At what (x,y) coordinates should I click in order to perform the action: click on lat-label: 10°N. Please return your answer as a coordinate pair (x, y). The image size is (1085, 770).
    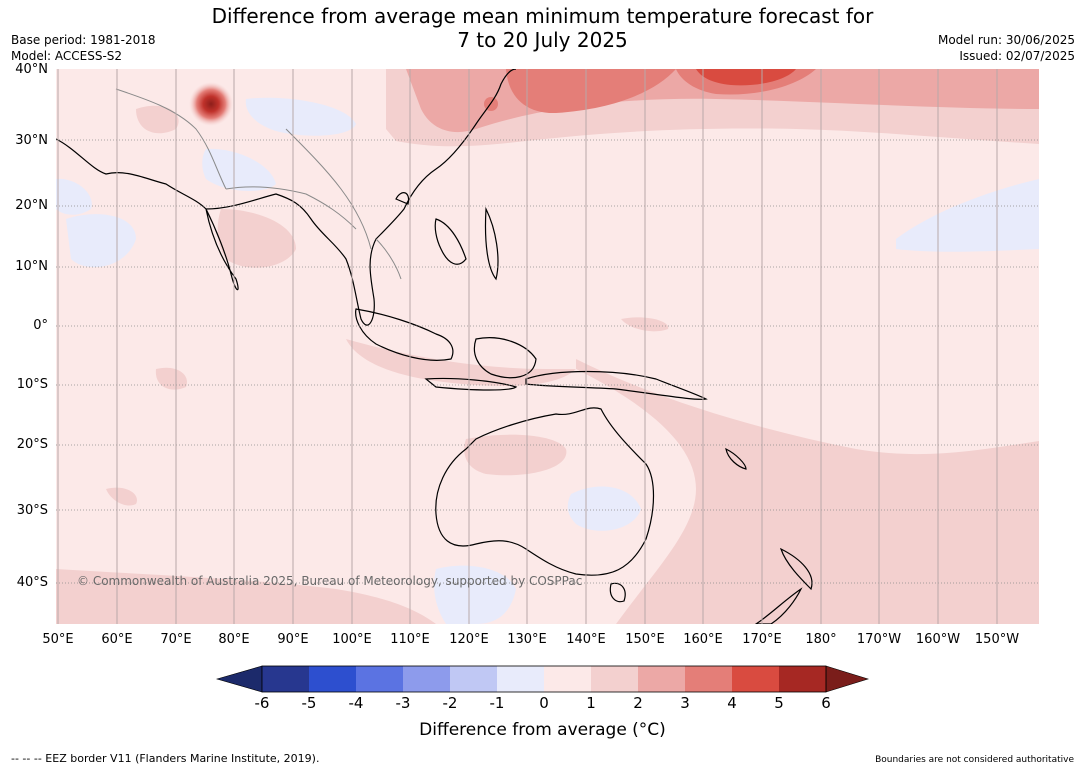
    Looking at the image, I should click on (31, 266).